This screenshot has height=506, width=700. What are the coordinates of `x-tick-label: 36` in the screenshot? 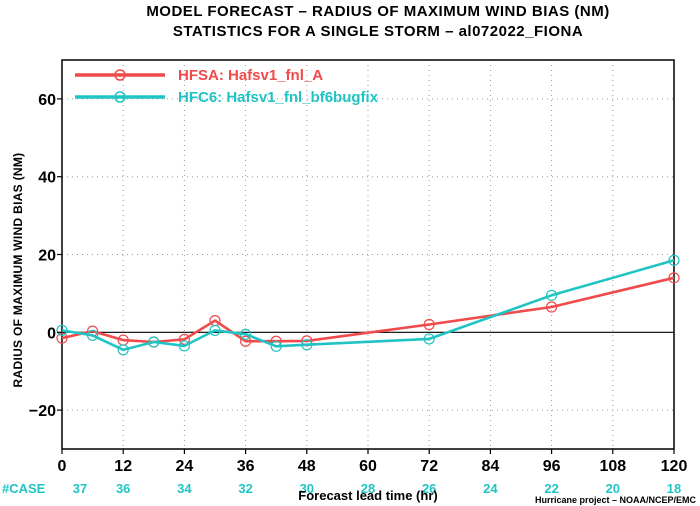 It's located at (246, 466).